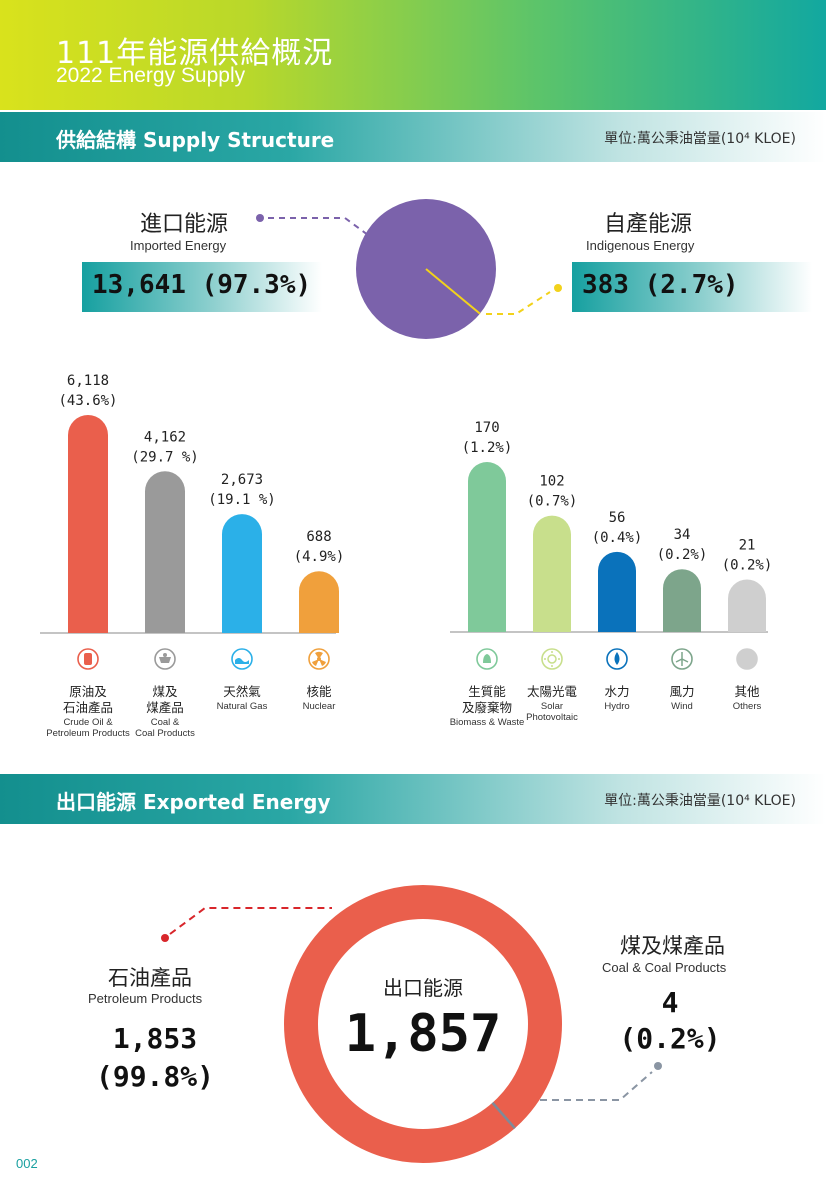  What do you see at coordinates (260, 218) in the screenshot?
I see `imported-leader-dot` at bounding box center [260, 218].